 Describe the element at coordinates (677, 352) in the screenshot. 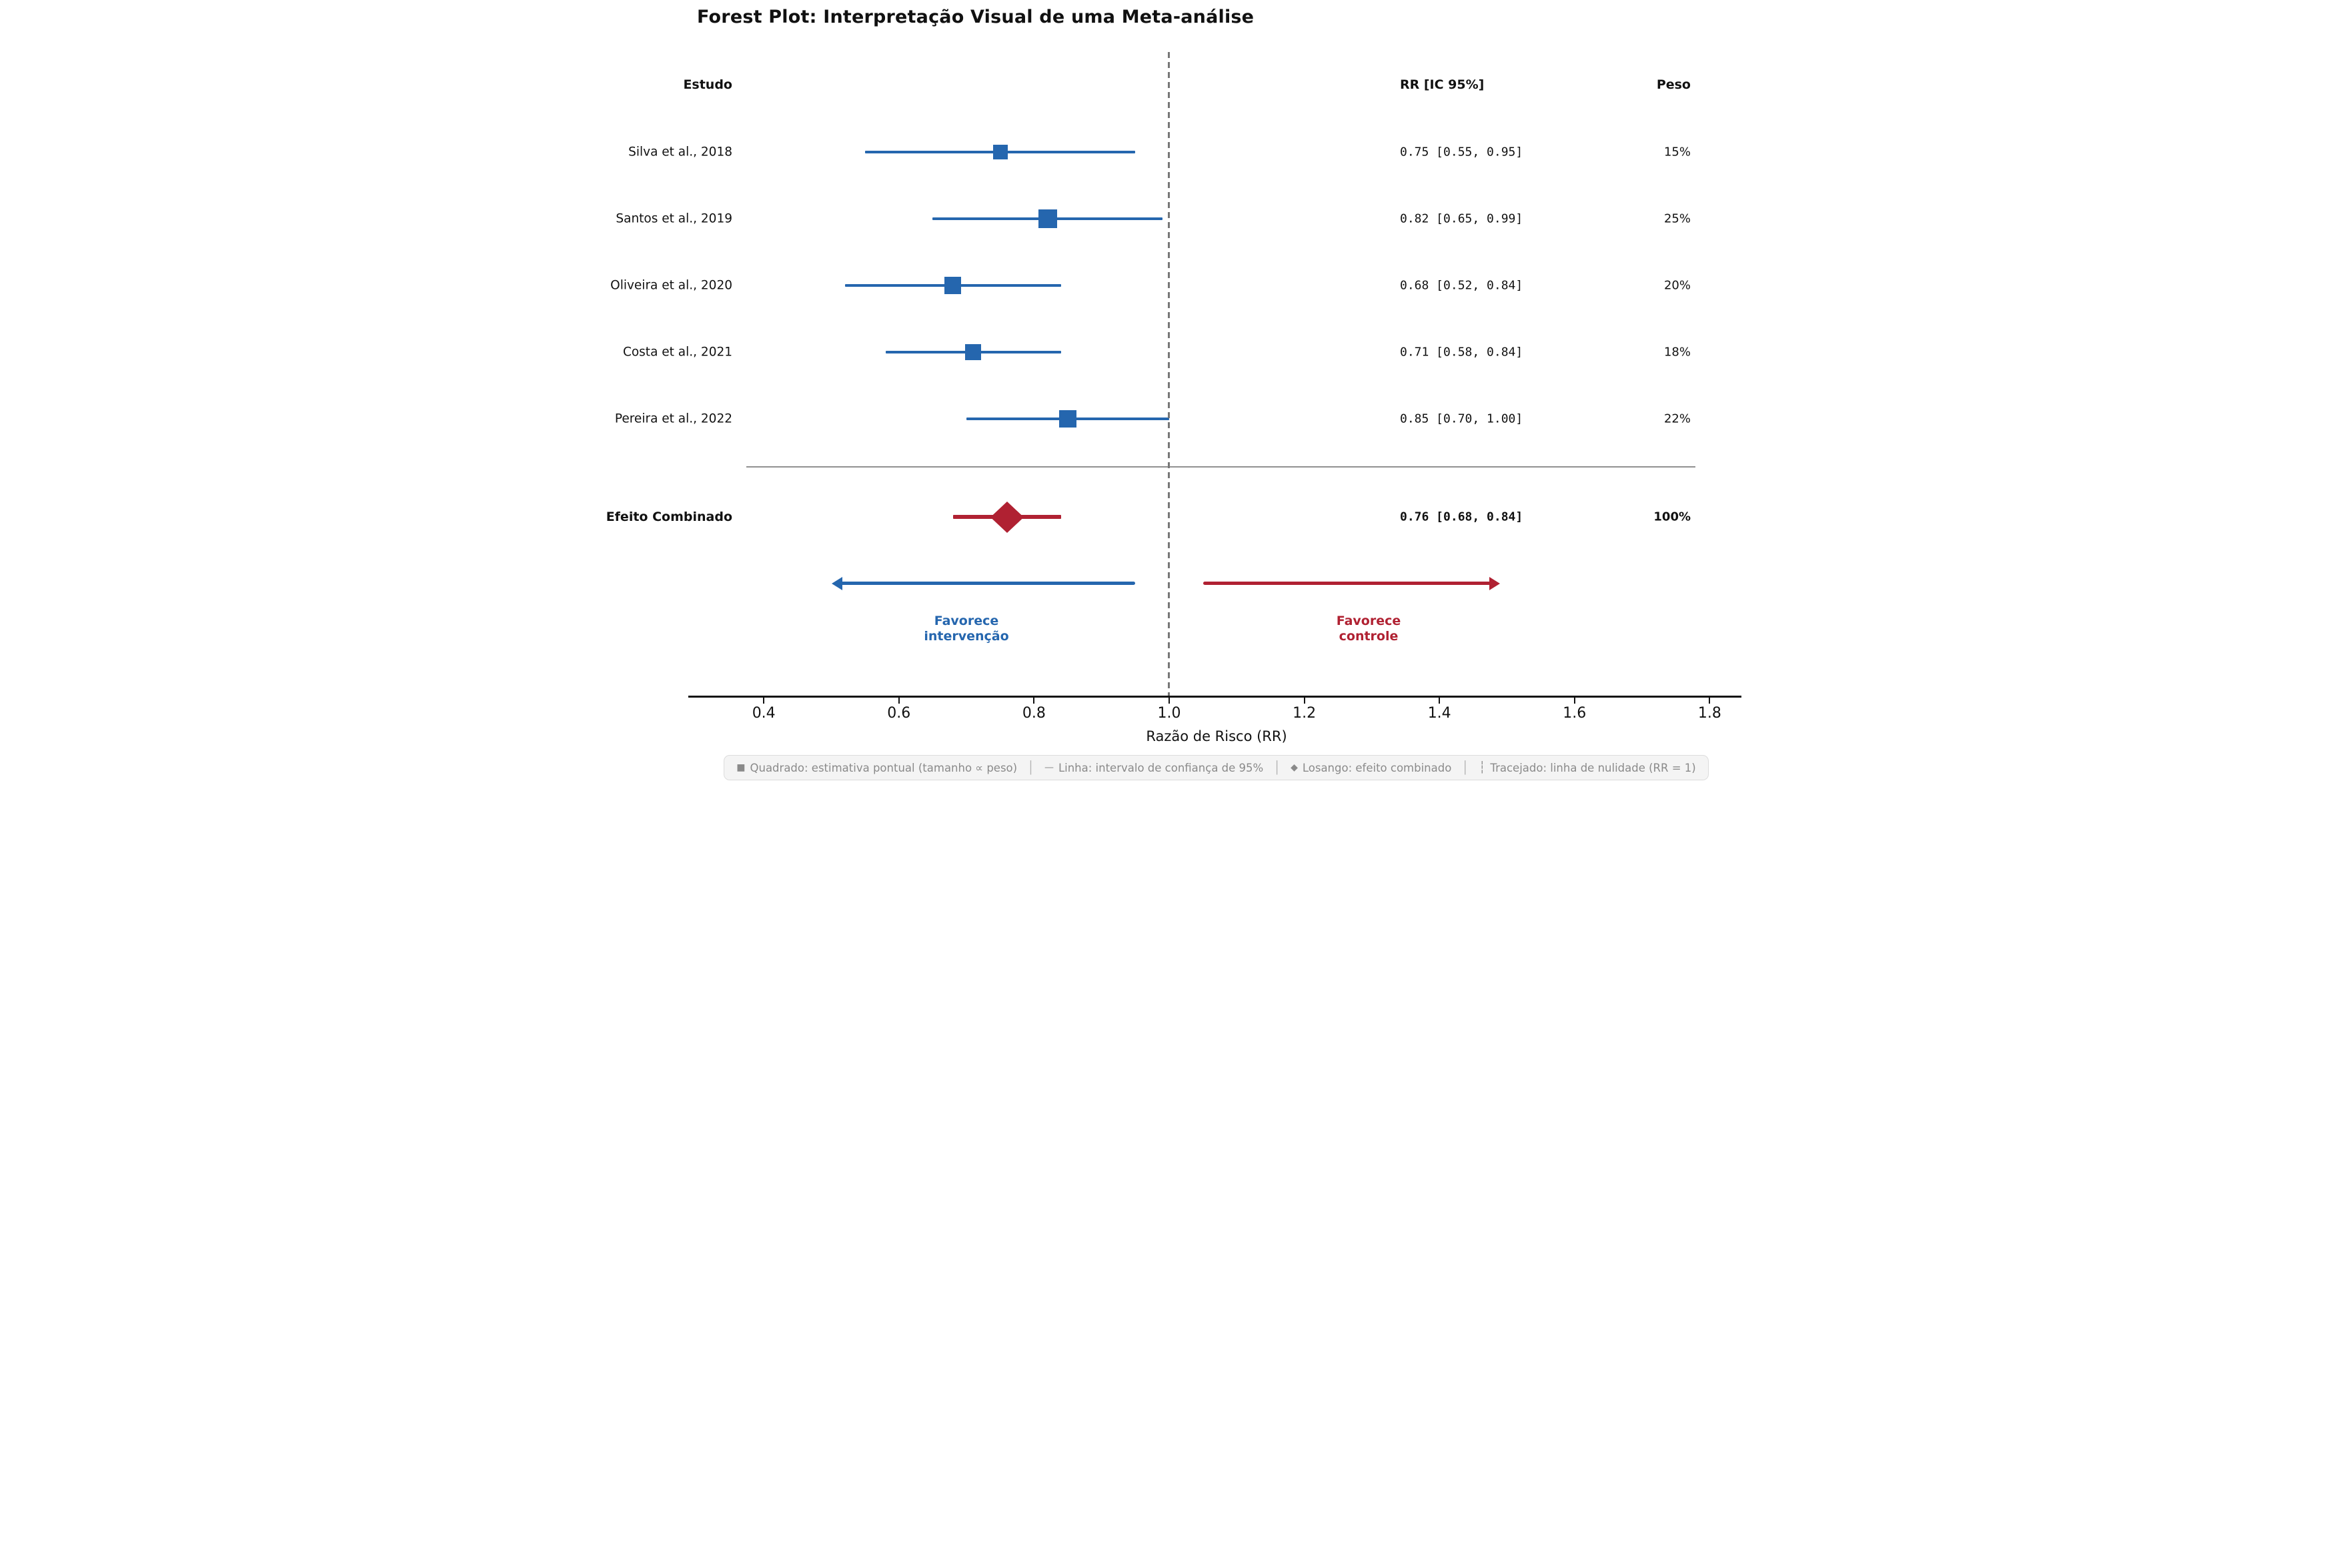

I see `study-label: Costa et al., 2021` at that location.